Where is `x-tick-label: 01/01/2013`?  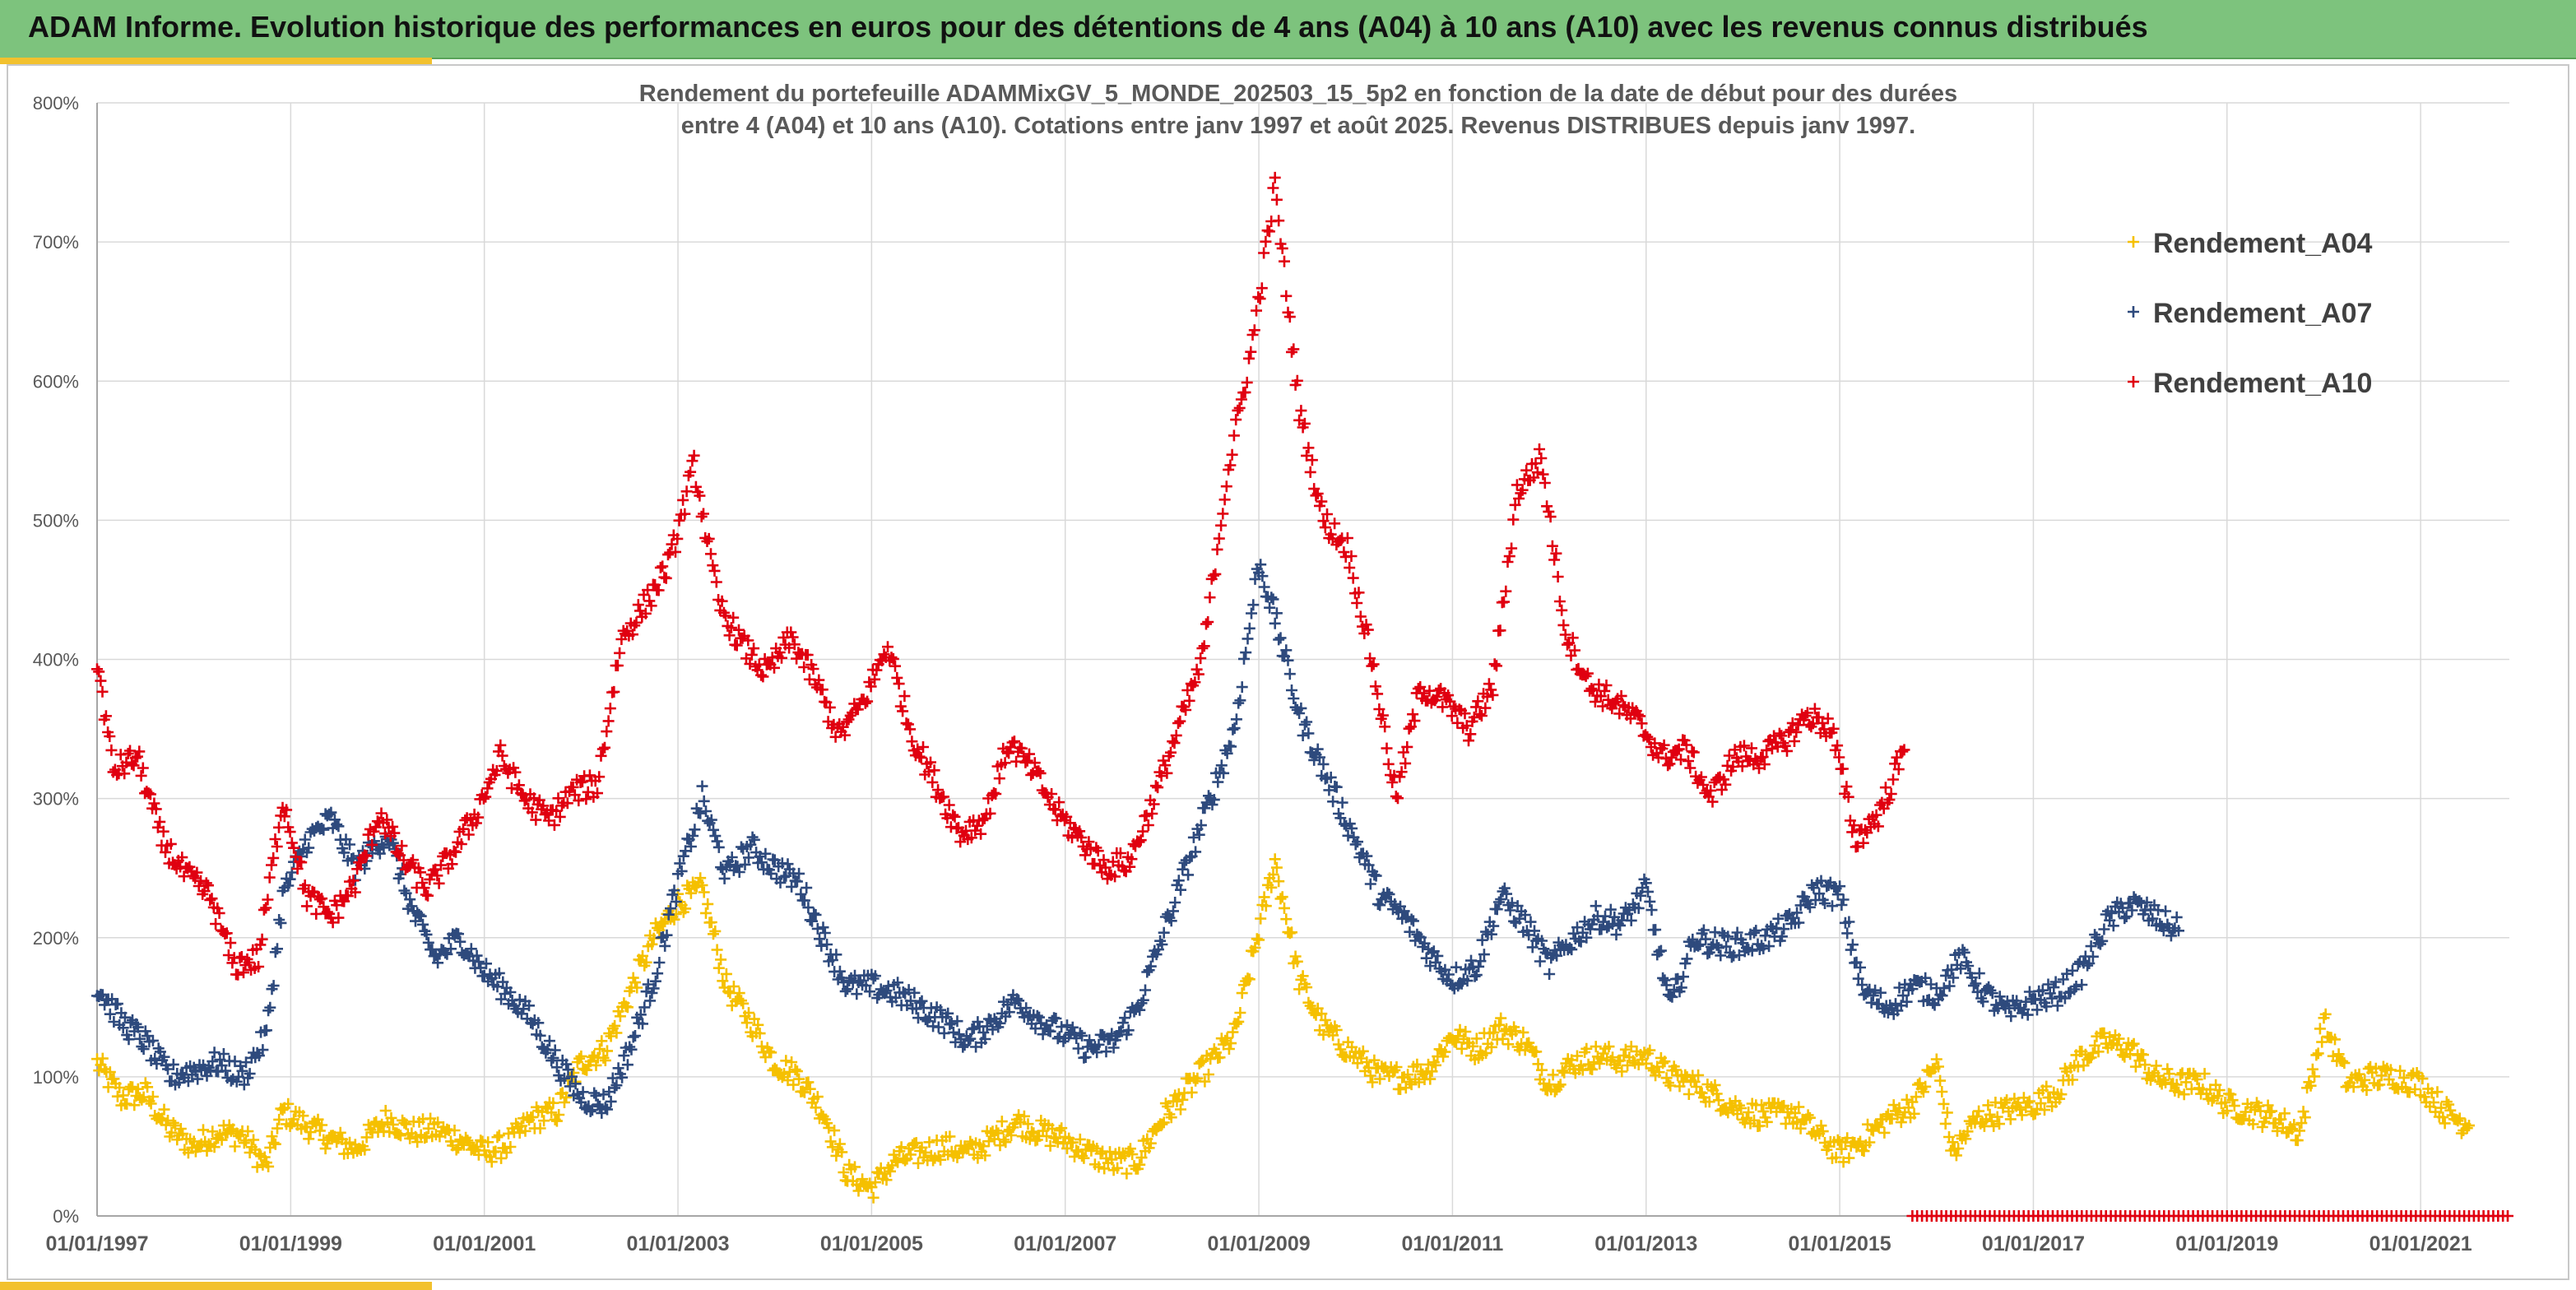
x-tick-label: 01/01/2013 is located at coordinates (1645, 1243).